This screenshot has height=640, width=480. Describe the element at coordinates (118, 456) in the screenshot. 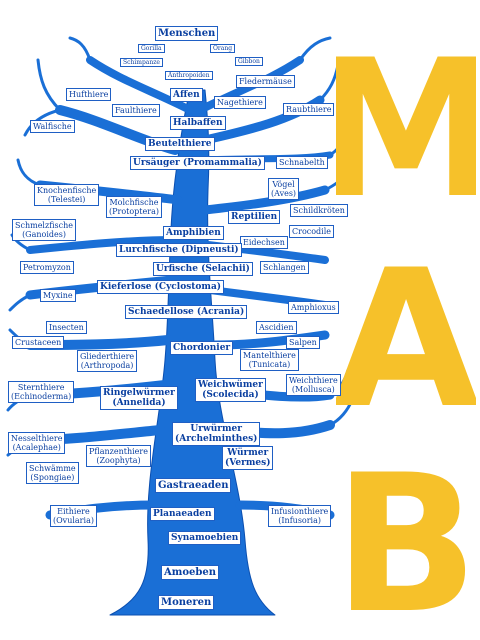

I see `label-pflanzenthiere: Pflanzenthiere (Zoophyta)` at that location.